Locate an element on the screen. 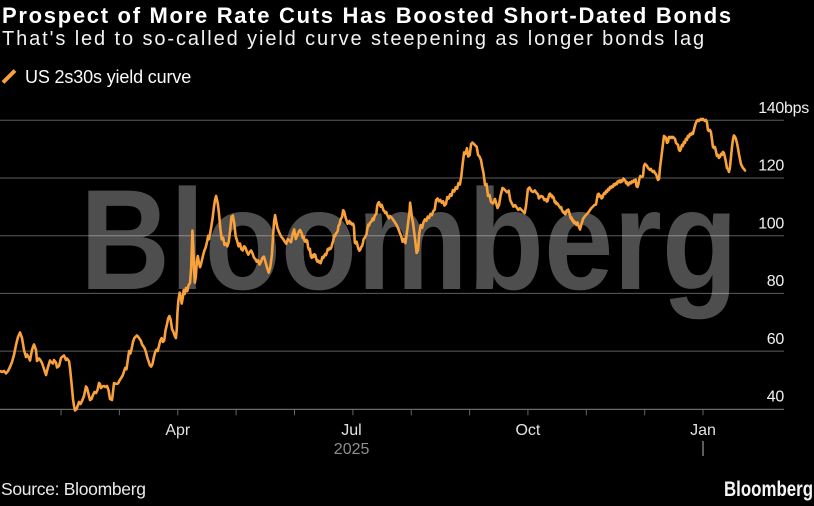 Image resolution: width=814 pixels, height=506 pixels. svg-text: 100 is located at coordinates (771, 223).